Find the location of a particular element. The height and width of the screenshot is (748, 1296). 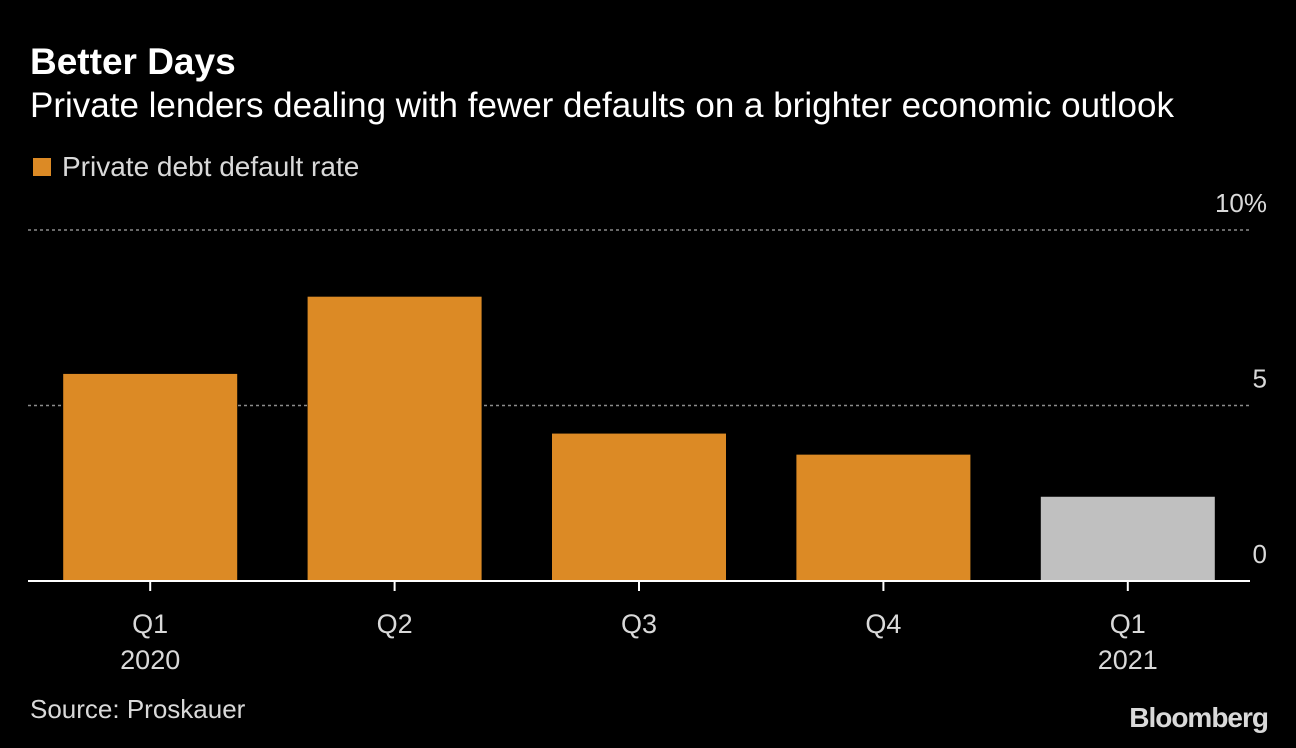

legend: Private debt default rate is located at coordinates (196, 167).